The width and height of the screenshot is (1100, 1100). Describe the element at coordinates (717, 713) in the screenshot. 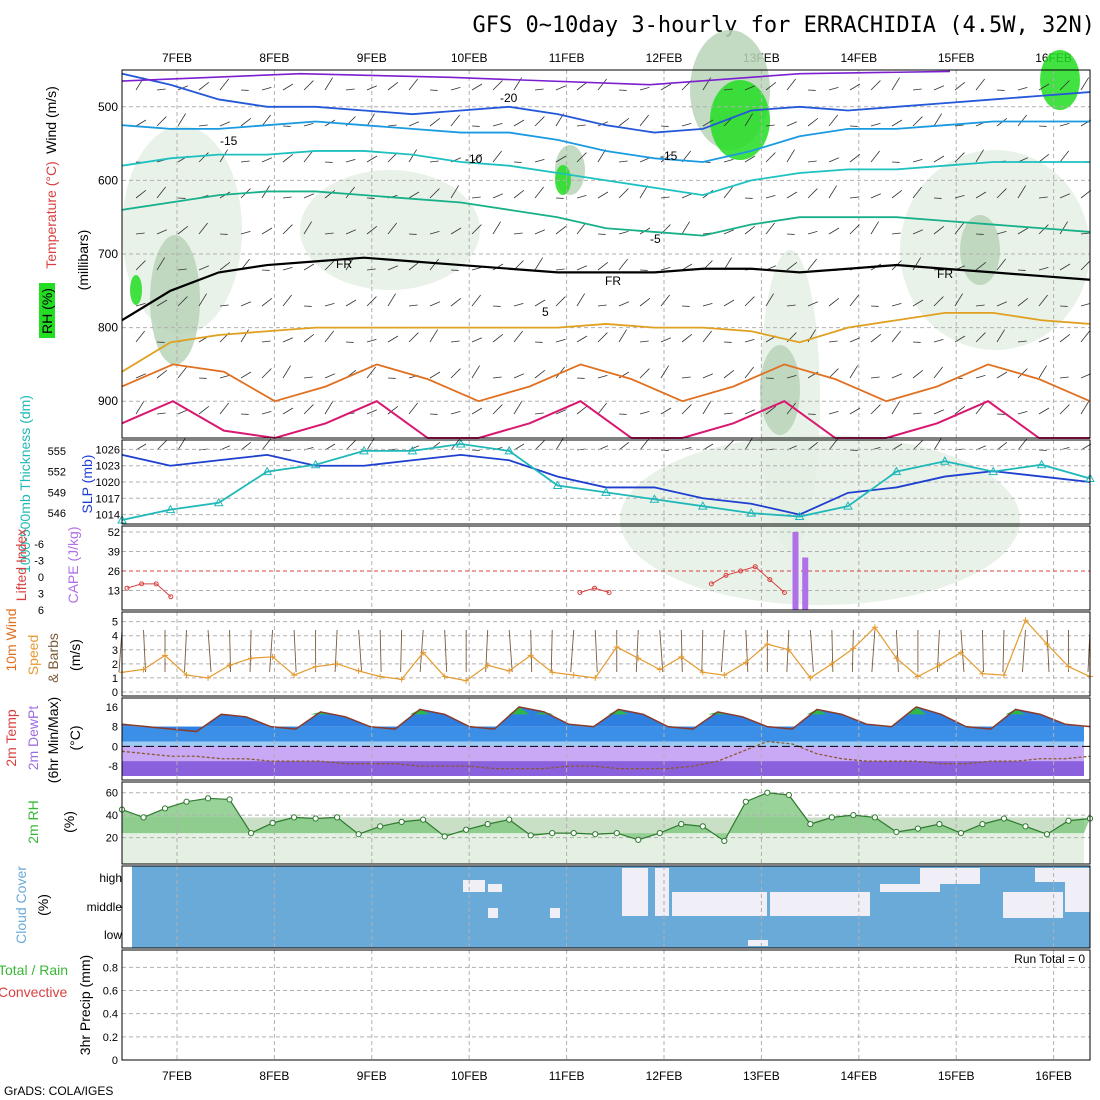

I see `temp-peak-fill` at that location.